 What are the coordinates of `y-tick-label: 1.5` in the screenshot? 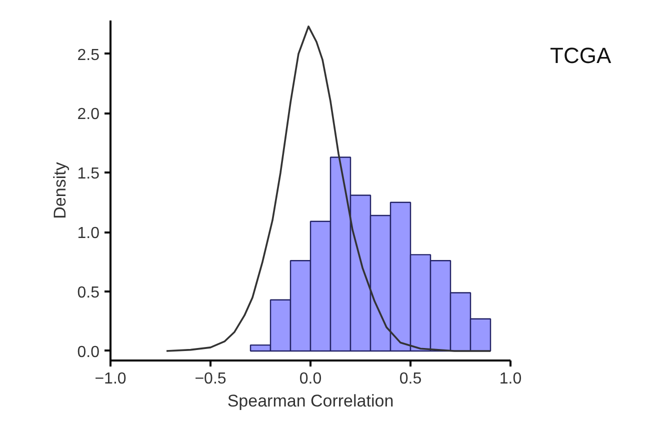 It's located at (88, 174).